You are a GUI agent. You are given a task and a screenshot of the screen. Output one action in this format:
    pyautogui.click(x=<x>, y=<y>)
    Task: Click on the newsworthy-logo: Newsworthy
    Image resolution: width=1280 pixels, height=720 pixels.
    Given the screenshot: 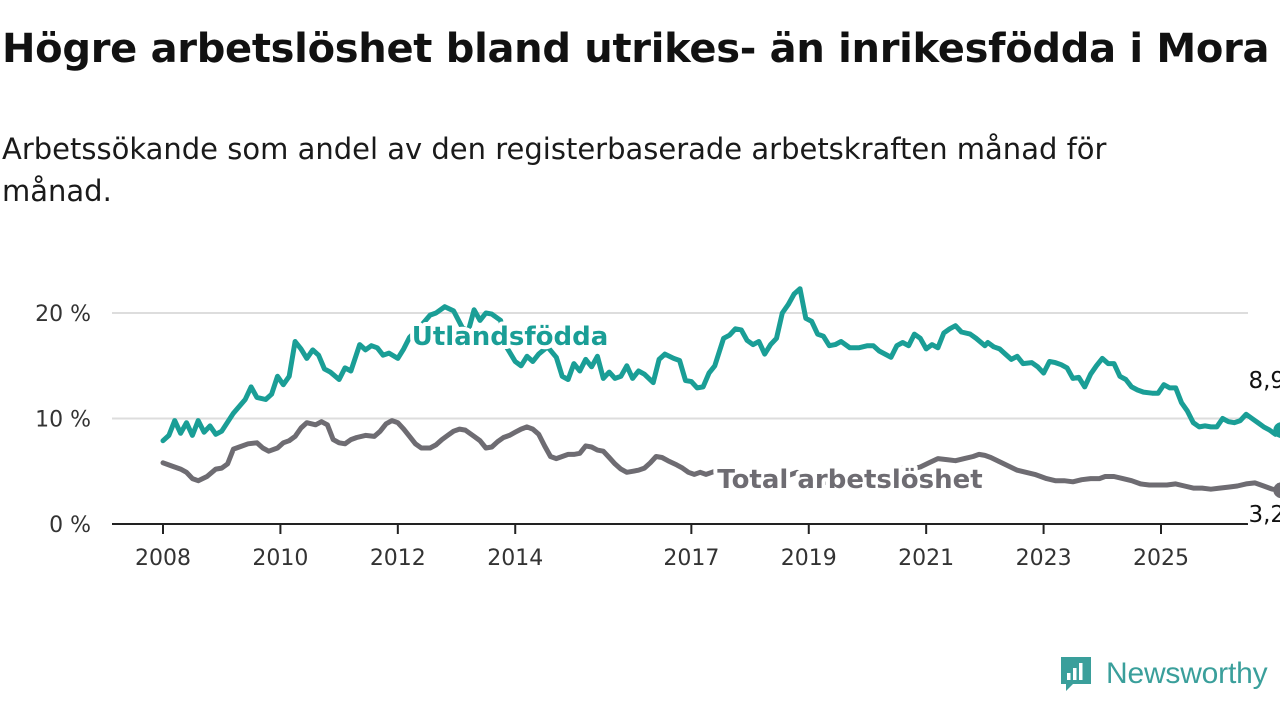 What is the action you would take?
    pyautogui.click(x=1163, y=674)
    